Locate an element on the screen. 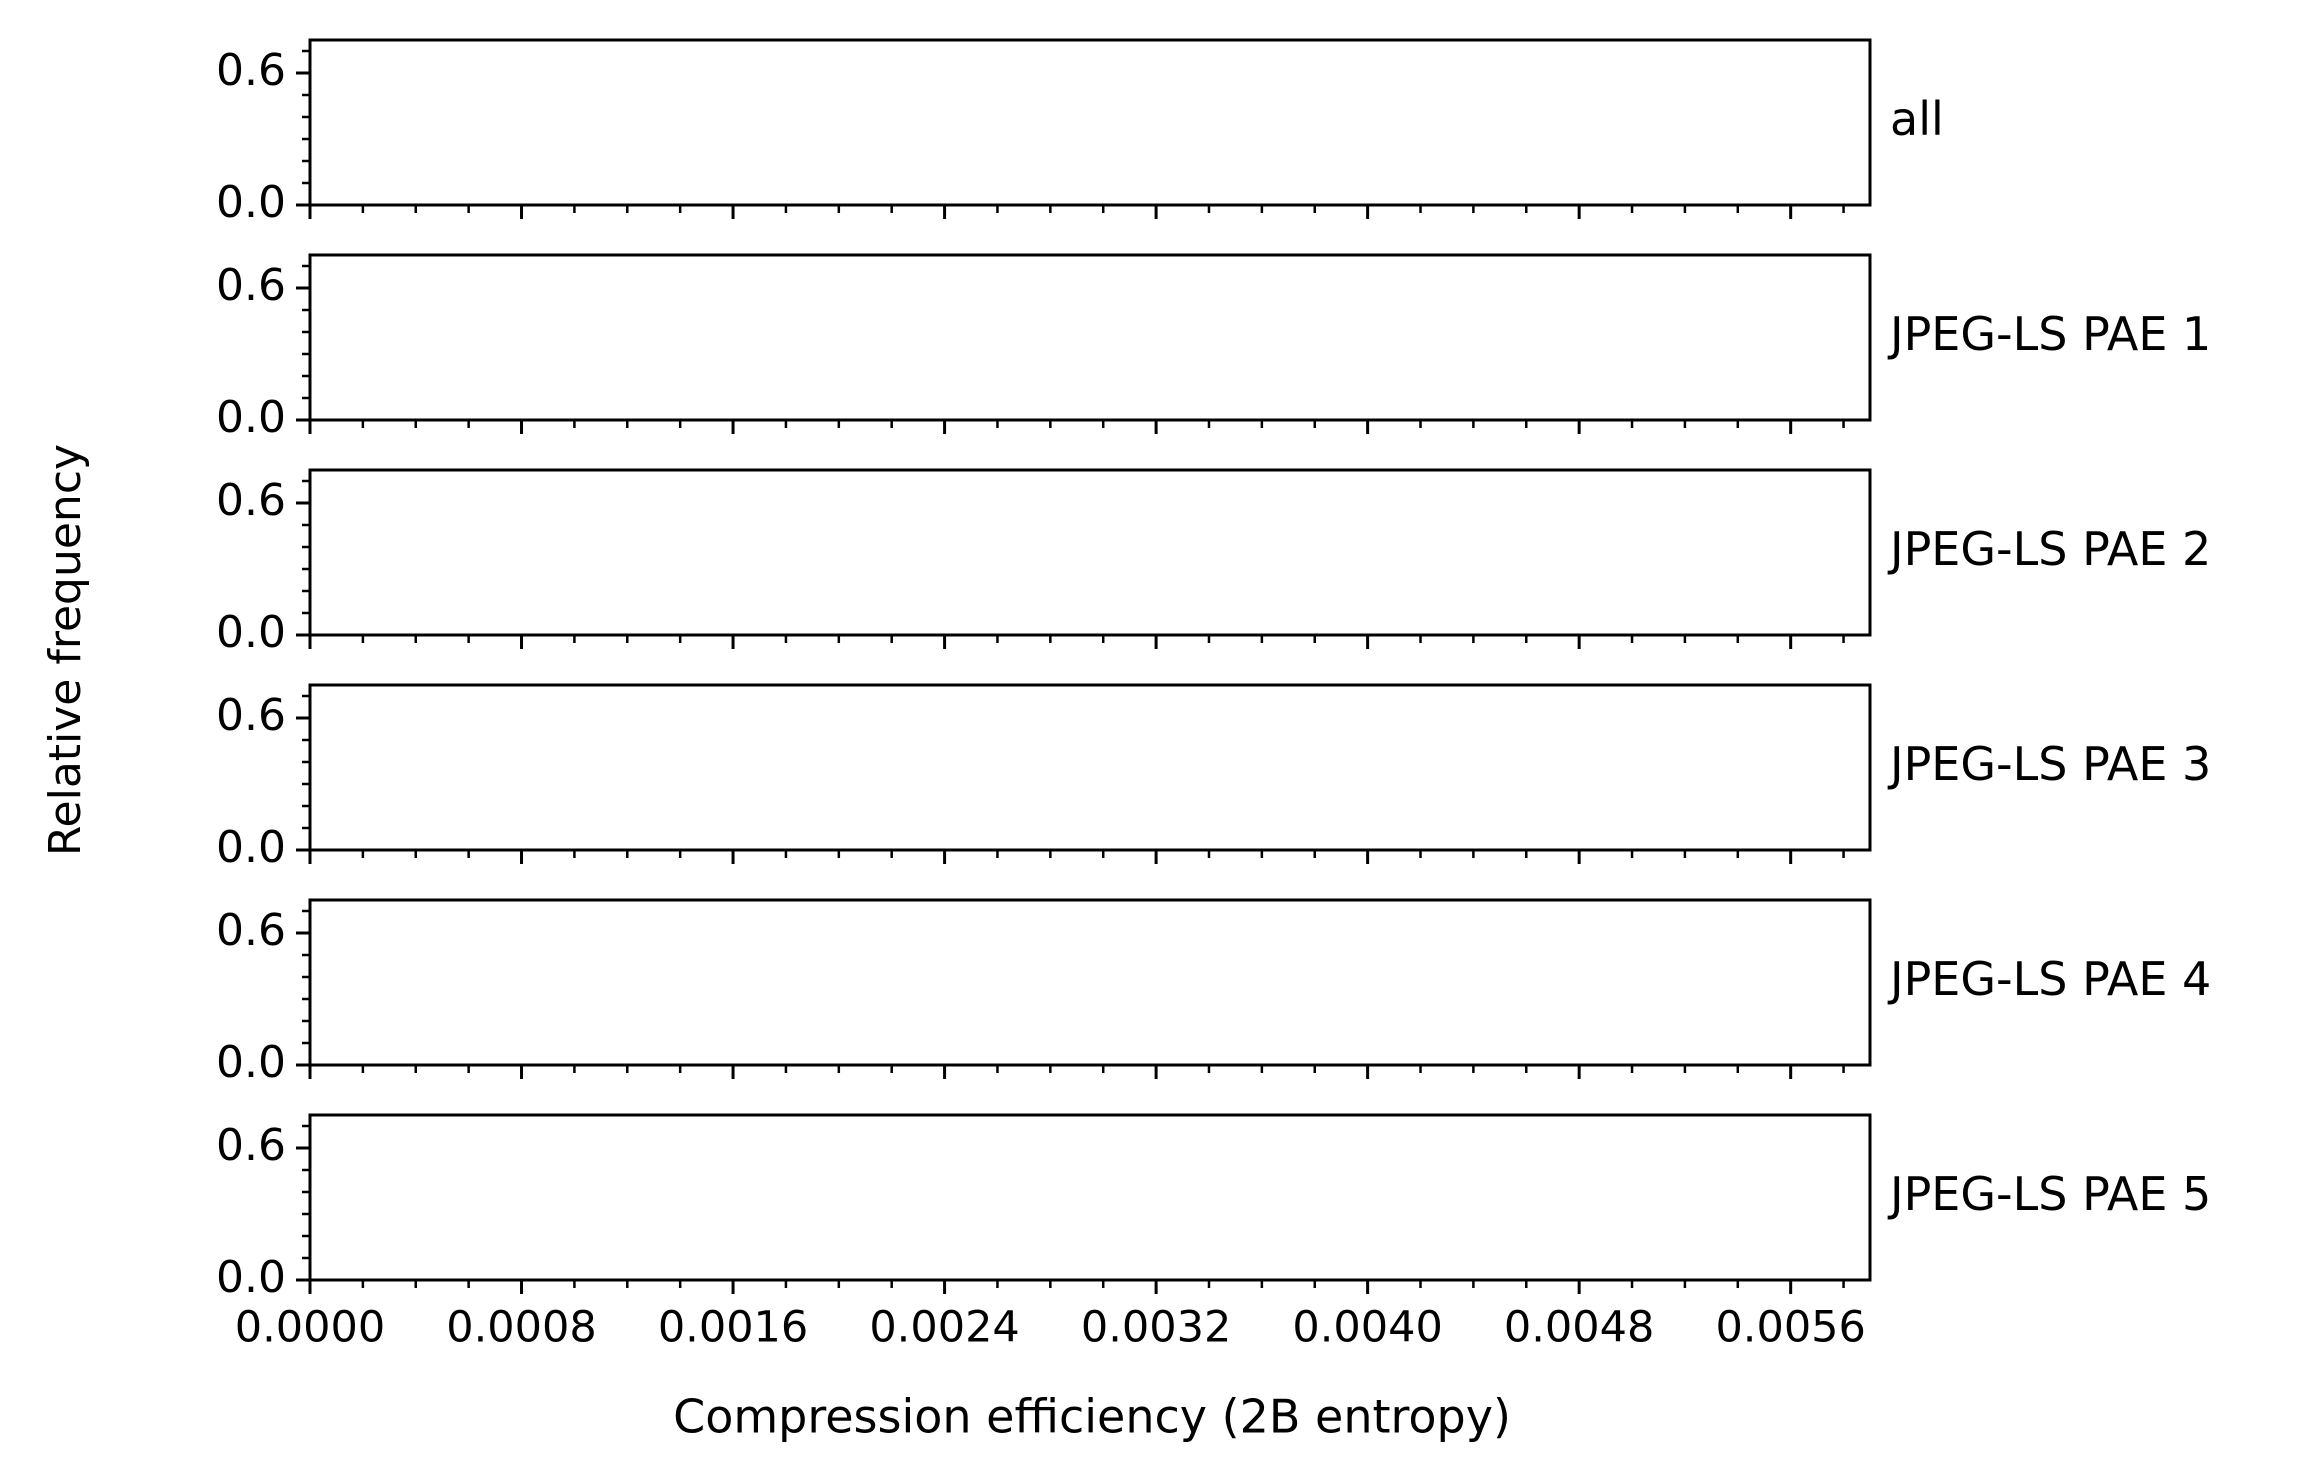  panel-2: 0.0 0.6 JPEG-LS PAE 2 is located at coordinates (1213, 563).